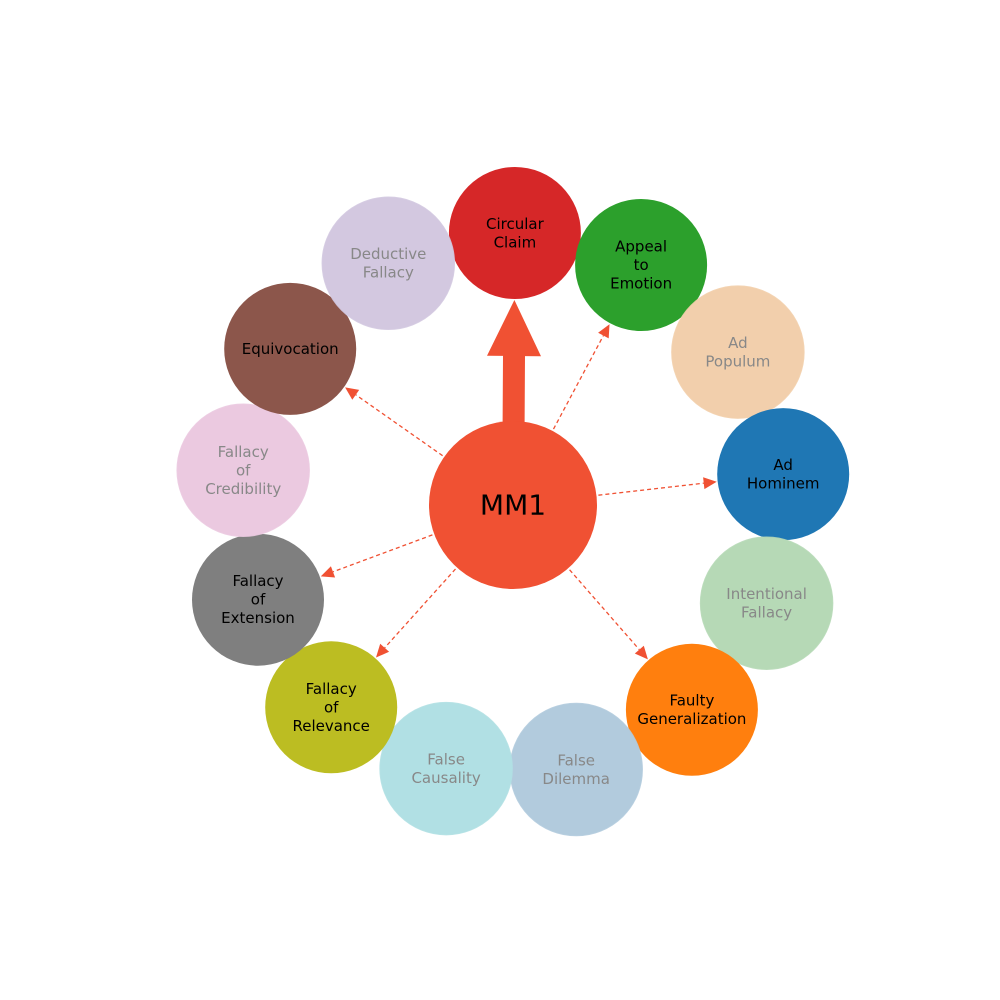  I want to click on center-label: MM1, so click(513, 505).